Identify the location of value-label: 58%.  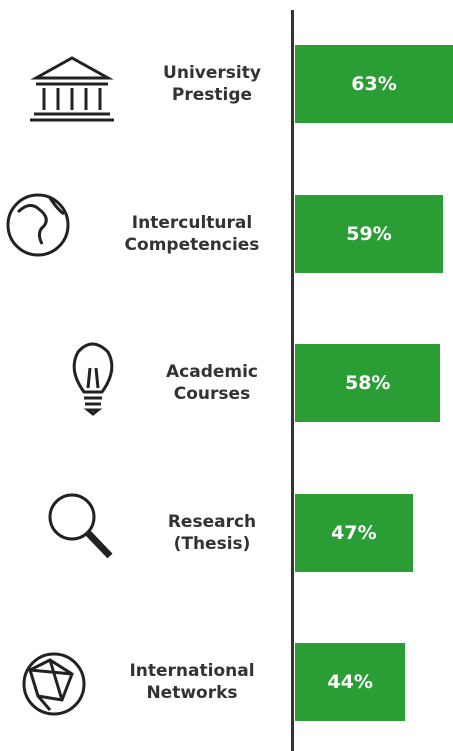
(367, 383).